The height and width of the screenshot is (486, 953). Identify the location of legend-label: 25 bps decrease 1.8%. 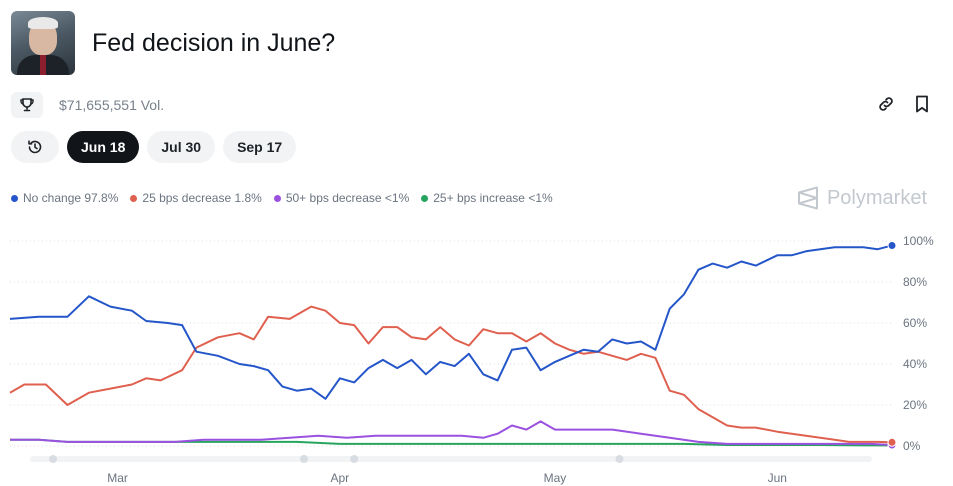
(202, 198).